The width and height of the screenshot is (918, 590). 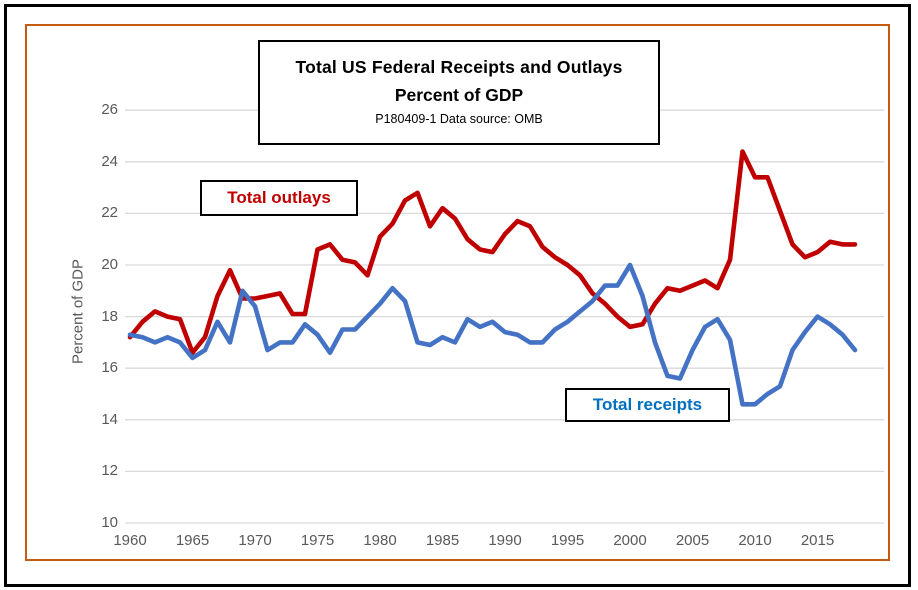 What do you see at coordinates (109, 110) in the screenshot?
I see `y-tick-label-26: 26` at bounding box center [109, 110].